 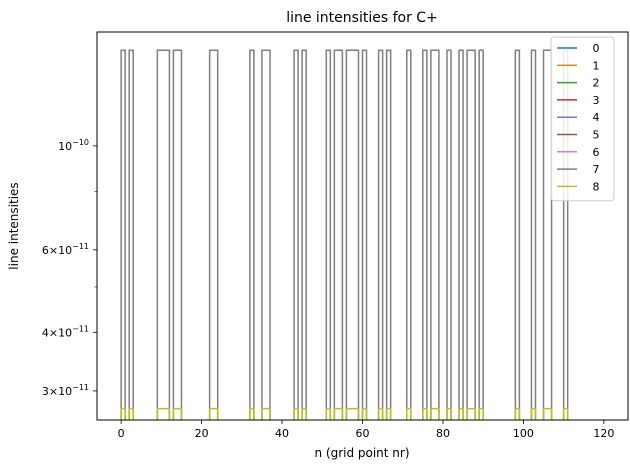 What do you see at coordinates (523, 433) in the screenshot?
I see `x-tick-label: 100` at bounding box center [523, 433].